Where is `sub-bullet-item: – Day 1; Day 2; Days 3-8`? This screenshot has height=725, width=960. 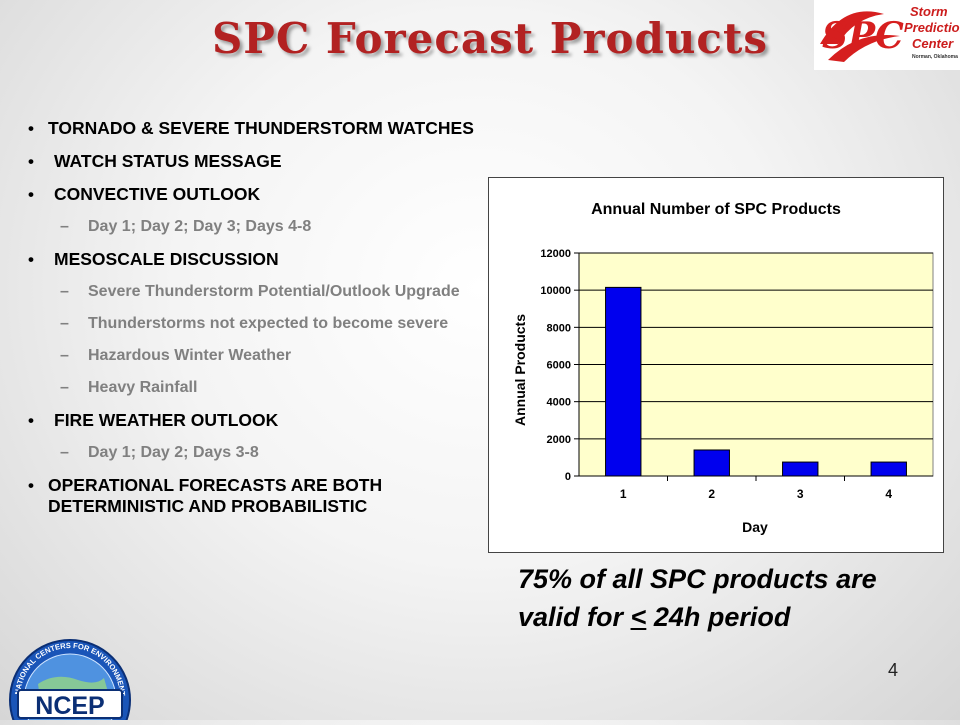
sub-bullet-item: – Day 1; Day 2; Days 3-8 is located at coordinates (250, 453).